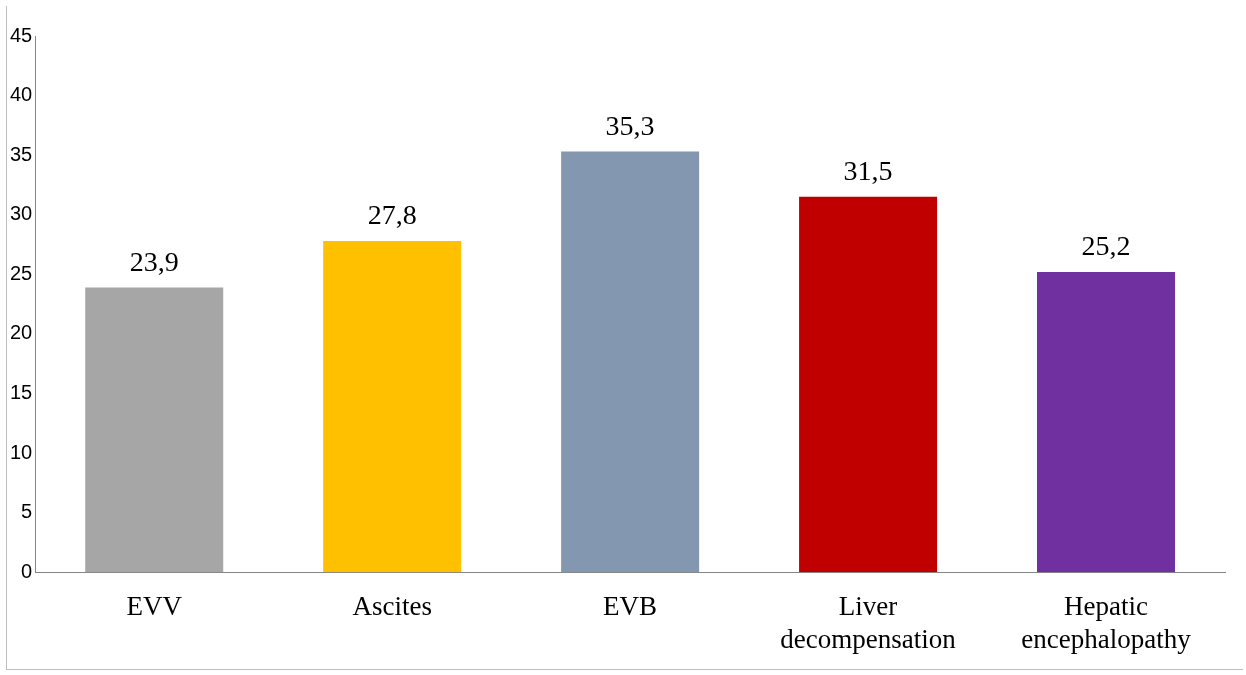 Image resolution: width=1246 pixels, height=675 pixels. I want to click on data-label: 23,9, so click(154, 261).